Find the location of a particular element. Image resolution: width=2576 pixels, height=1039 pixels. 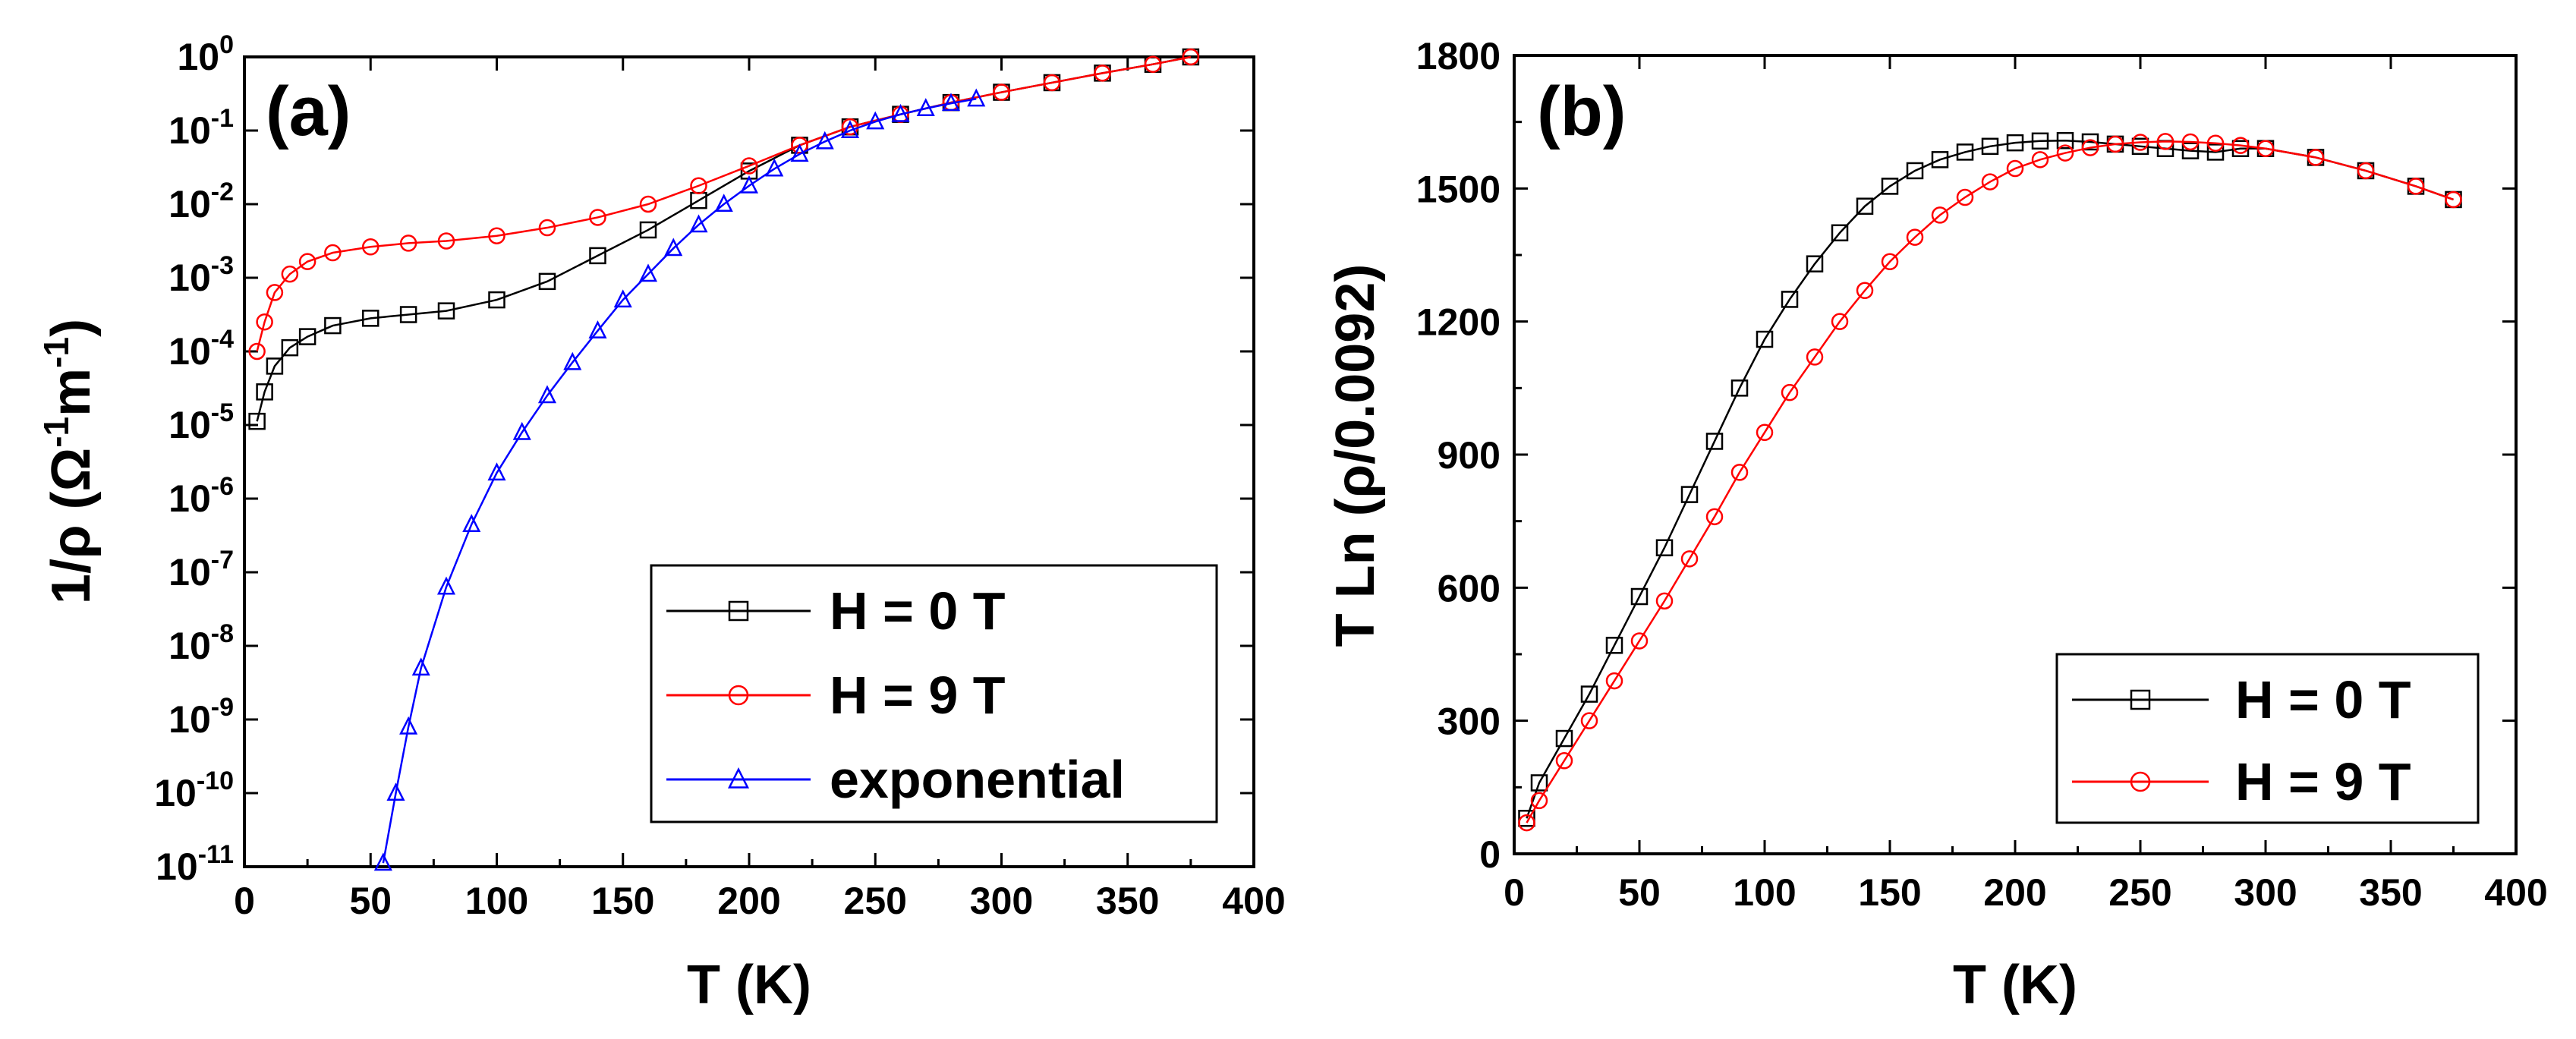

y-tick-label-a: 10⁻⁴ is located at coordinates (201, 349).